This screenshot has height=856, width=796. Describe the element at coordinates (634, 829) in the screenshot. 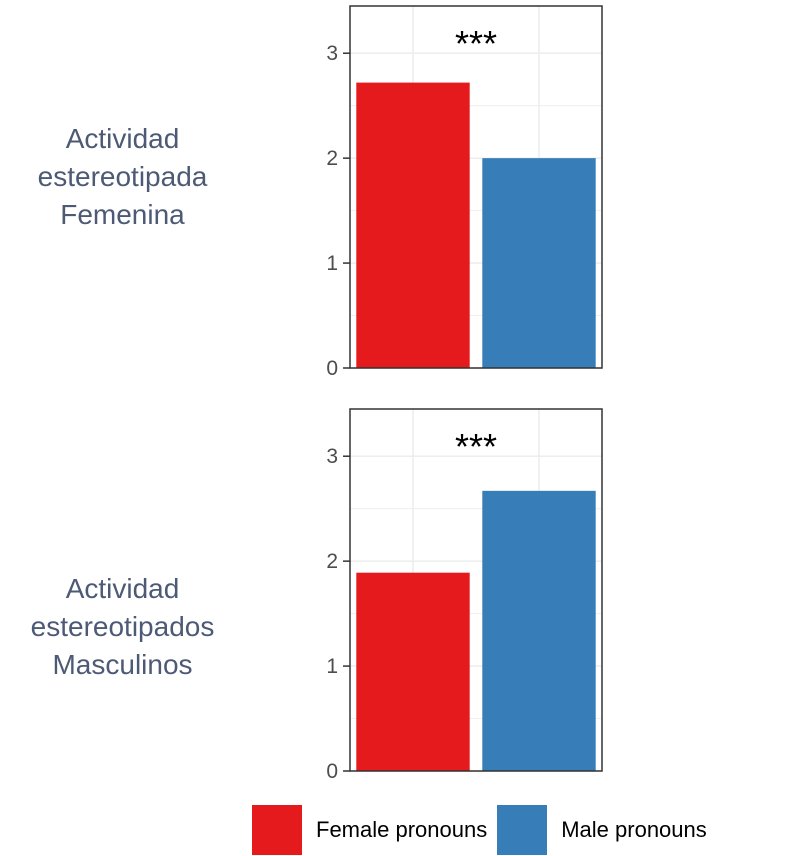

I see `legend-label-male: Male pronouns` at that location.